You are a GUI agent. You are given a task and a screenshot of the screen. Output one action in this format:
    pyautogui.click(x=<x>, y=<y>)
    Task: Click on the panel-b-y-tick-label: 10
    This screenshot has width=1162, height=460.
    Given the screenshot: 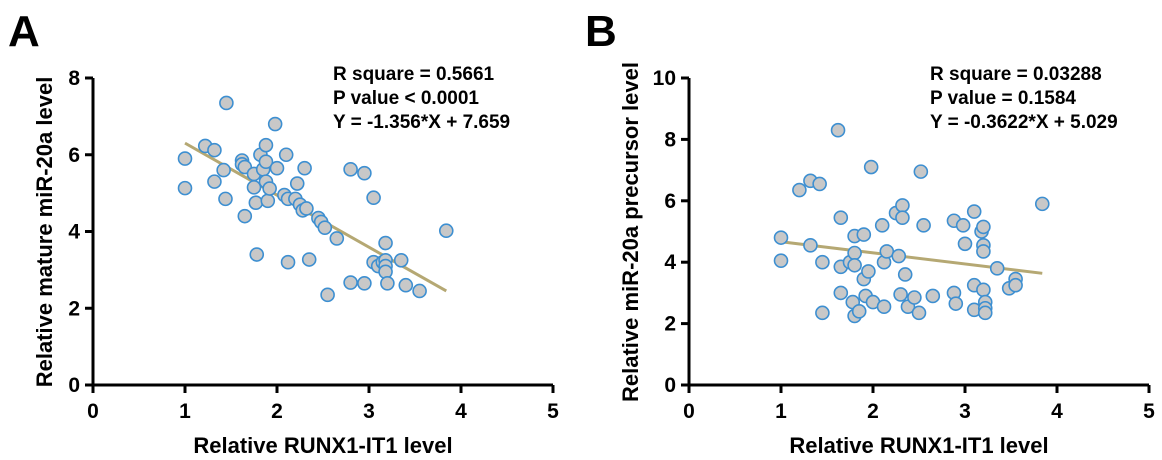 What is the action you would take?
    pyautogui.click(x=664, y=78)
    